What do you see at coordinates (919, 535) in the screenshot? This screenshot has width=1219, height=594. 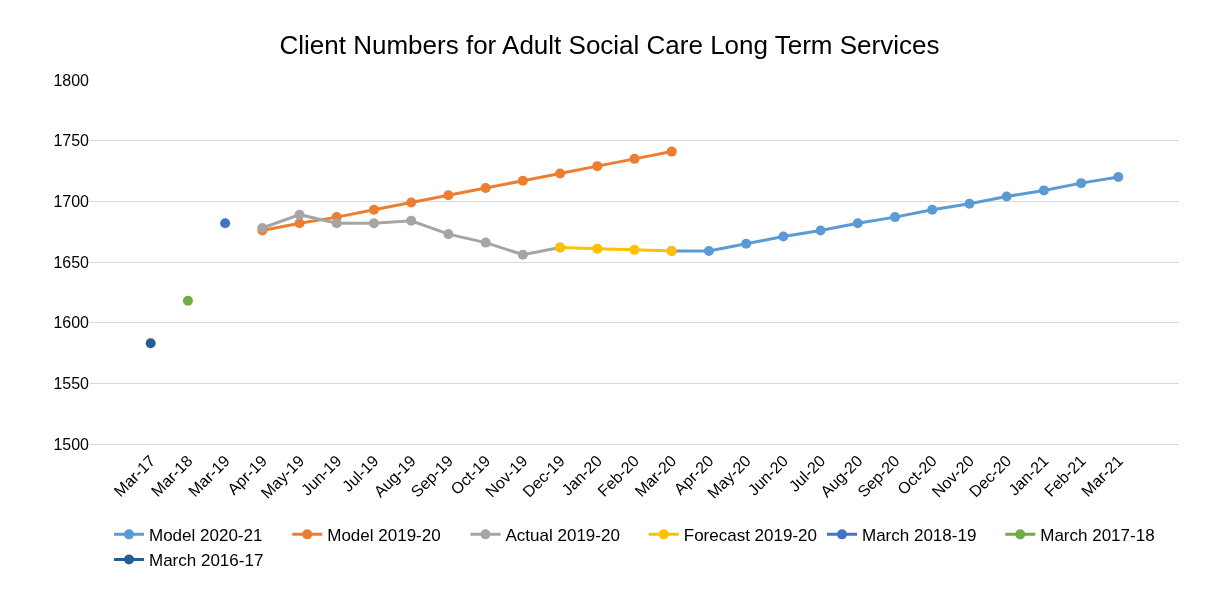 I see `legend-label: March 2018-19` at bounding box center [919, 535].